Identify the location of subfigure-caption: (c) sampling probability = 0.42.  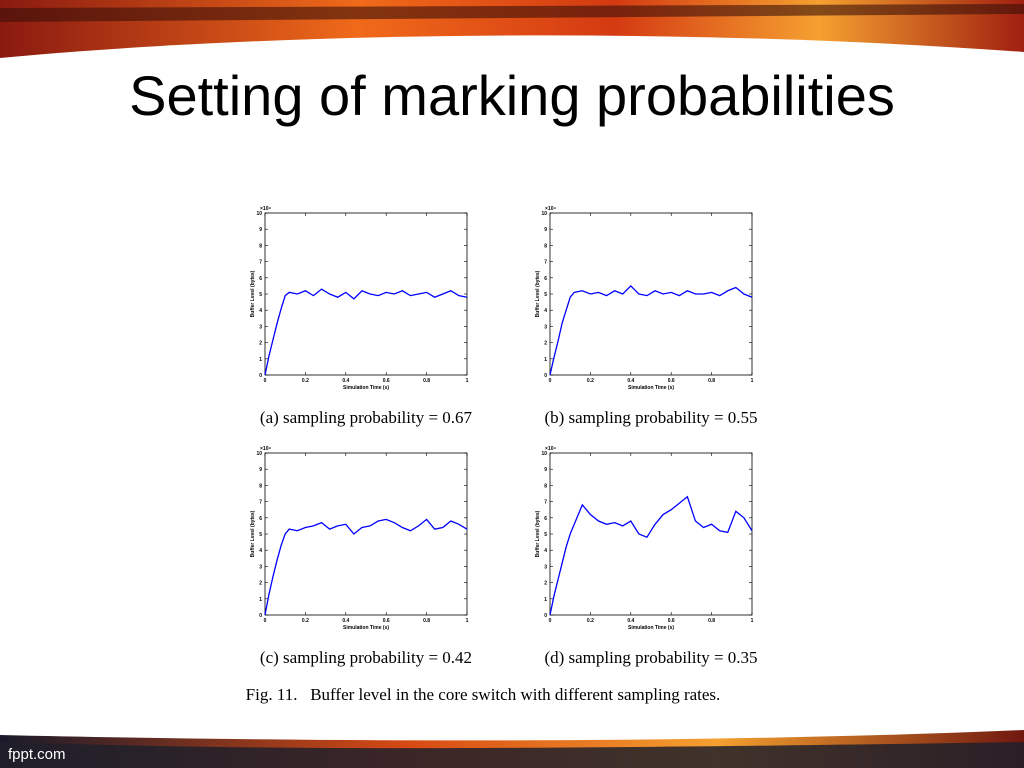
(366, 657).